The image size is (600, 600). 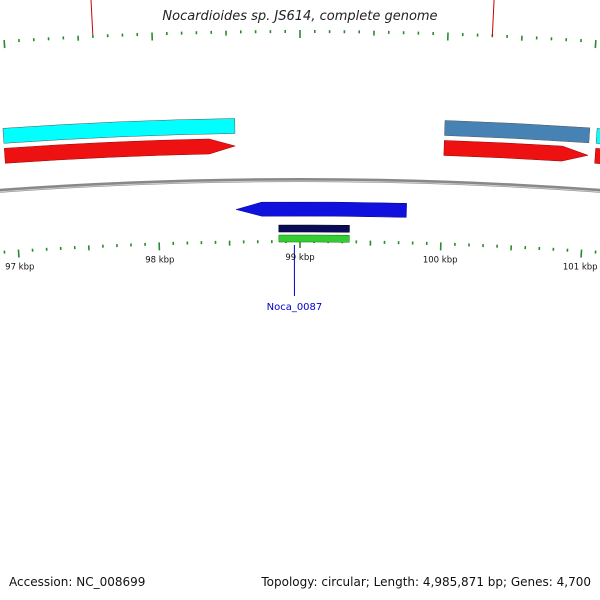 I want to click on axis-tick-label: 98 kbp, so click(x=159, y=260).